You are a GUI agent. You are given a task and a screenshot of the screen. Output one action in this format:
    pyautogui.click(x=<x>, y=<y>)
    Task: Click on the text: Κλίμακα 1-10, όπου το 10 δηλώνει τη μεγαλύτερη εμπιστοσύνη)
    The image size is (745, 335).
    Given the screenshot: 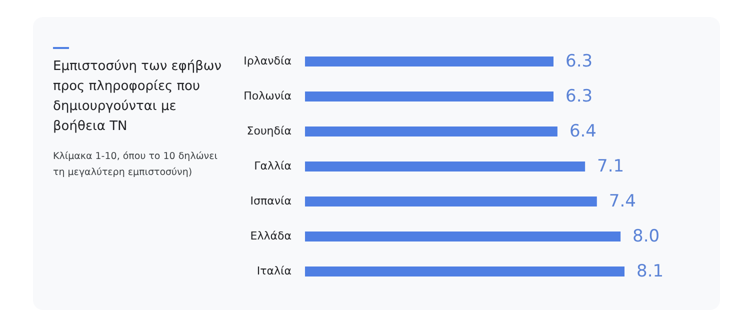 What is the action you would take?
    pyautogui.click(x=135, y=165)
    